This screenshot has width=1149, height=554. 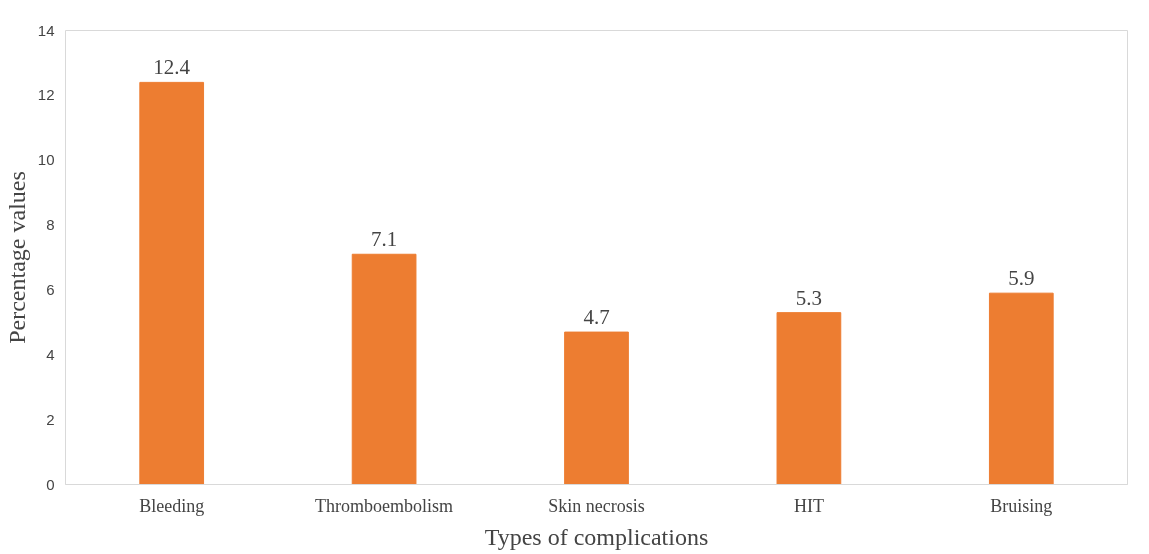 What do you see at coordinates (46, 30) in the screenshot?
I see `y-tick-label: 14` at bounding box center [46, 30].